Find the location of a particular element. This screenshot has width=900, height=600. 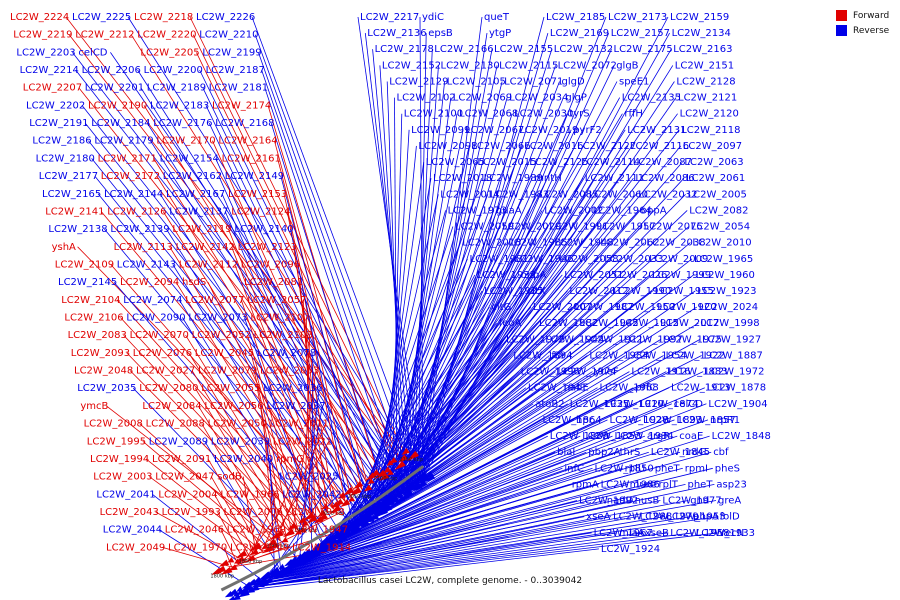

gene-label: mntH is located at coordinates (548, 178).